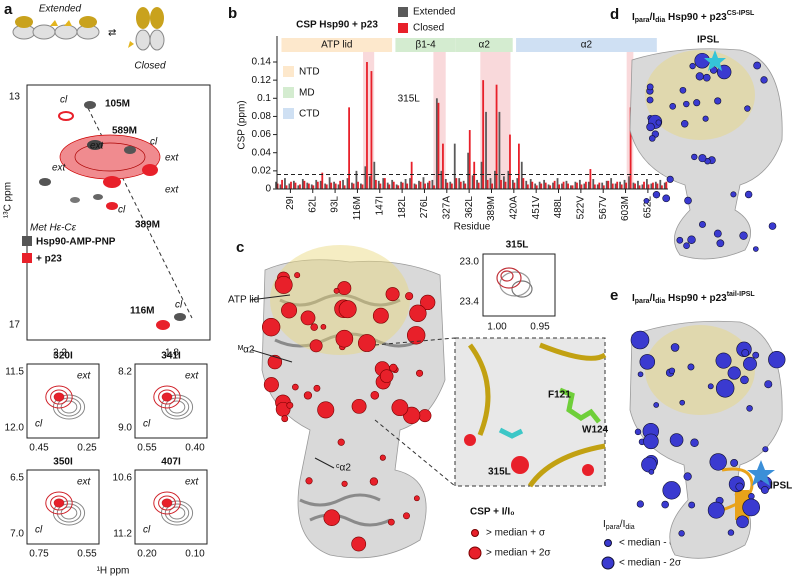 This screenshot has width=798, height=579. Describe the element at coordinates (53, 228) in the screenshot. I see `region-label: Met Hε-Cε` at that location.